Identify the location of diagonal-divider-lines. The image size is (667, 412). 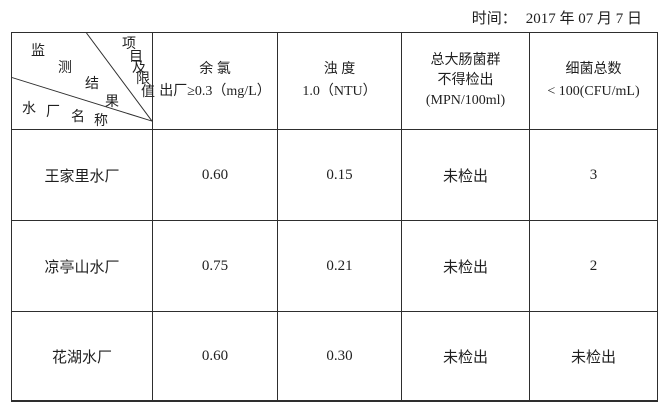
(82, 77).